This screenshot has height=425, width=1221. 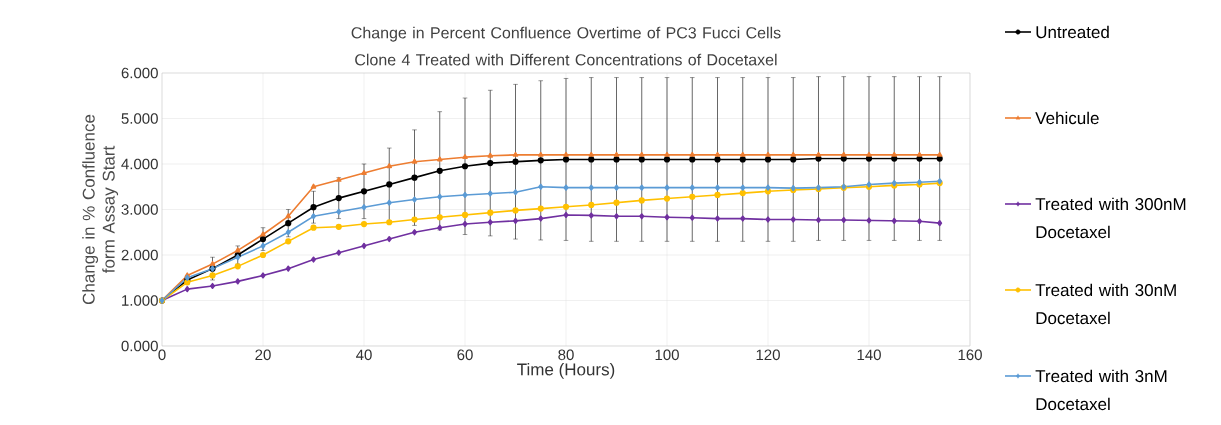 What do you see at coordinates (667, 355) in the screenshot?
I see `x-tick-label: 100` at bounding box center [667, 355].